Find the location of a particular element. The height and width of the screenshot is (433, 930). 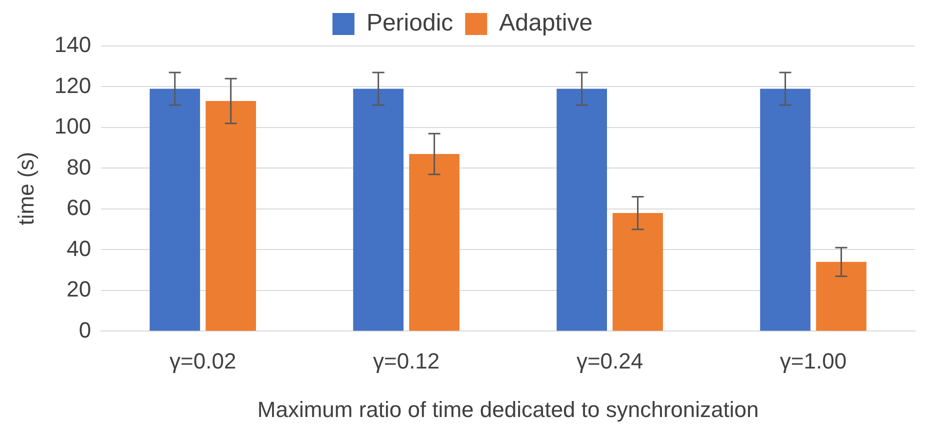

y-tick-label: 80 is located at coordinates (79, 167).